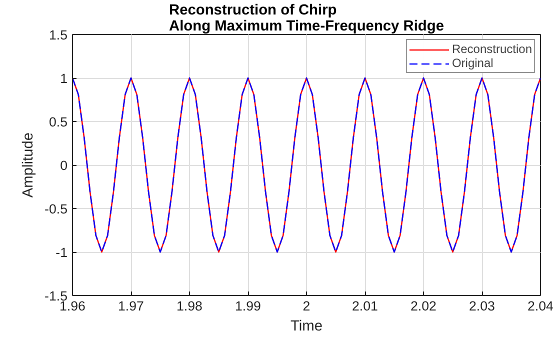 Image resolution: width=560 pixels, height=337 pixels. Describe the element at coordinates (306, 306) in the screenshot. I see `x-tick-label: 2` at that location.